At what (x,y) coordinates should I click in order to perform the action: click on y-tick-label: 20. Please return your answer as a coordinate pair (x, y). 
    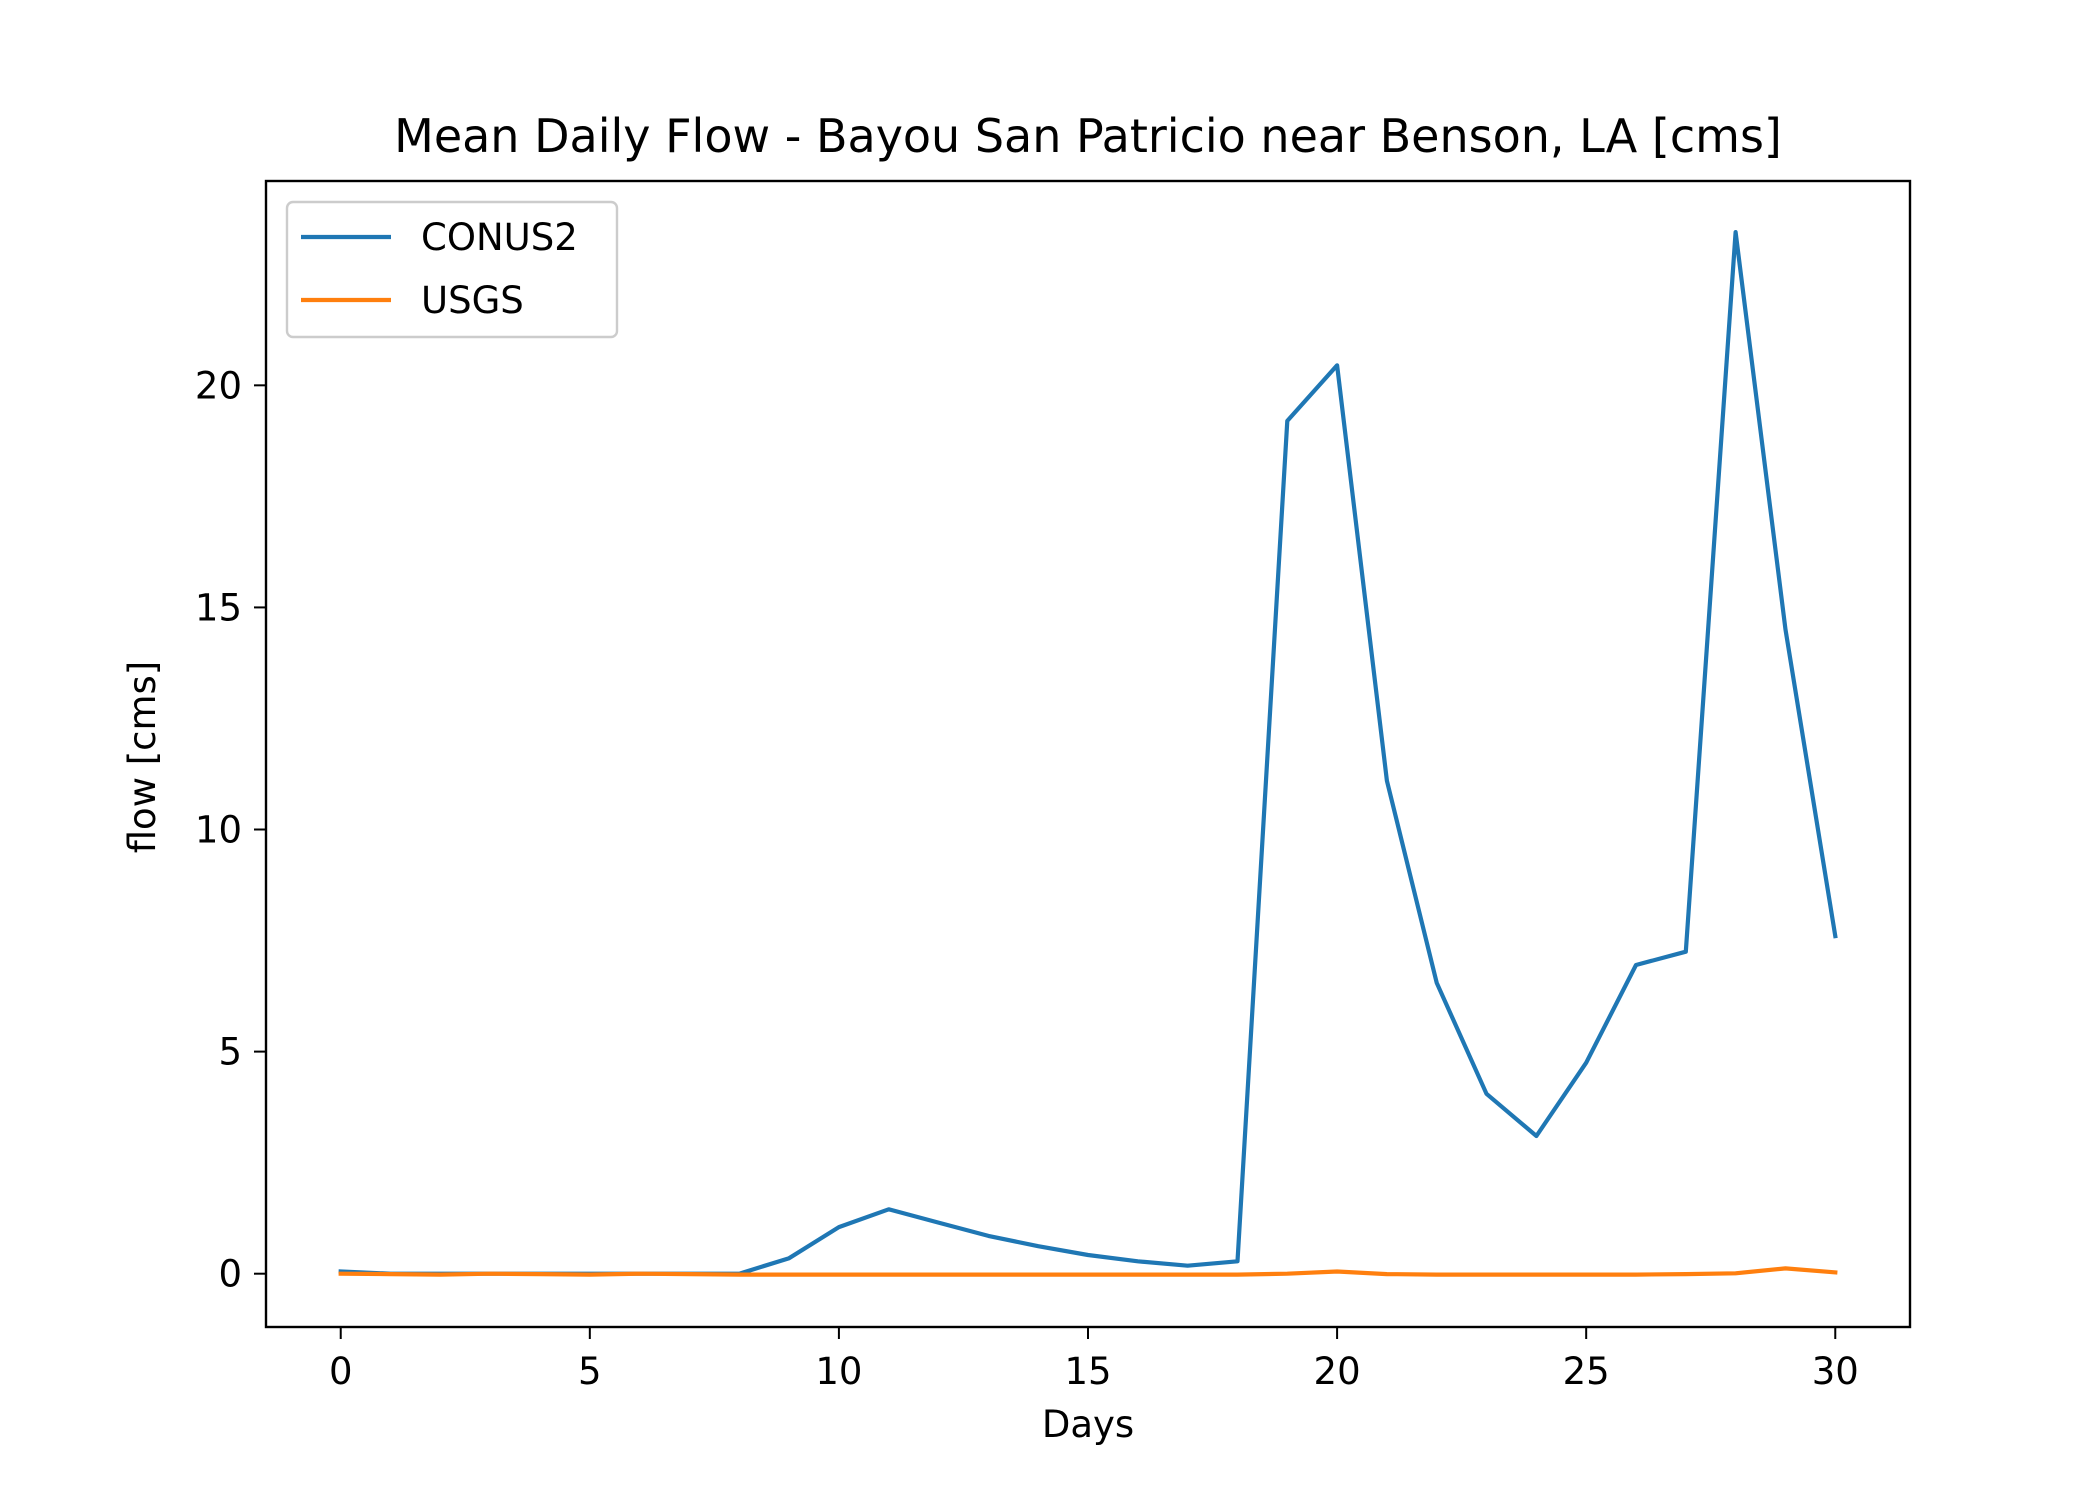
    Looking at the image, I should click on (218, 385).